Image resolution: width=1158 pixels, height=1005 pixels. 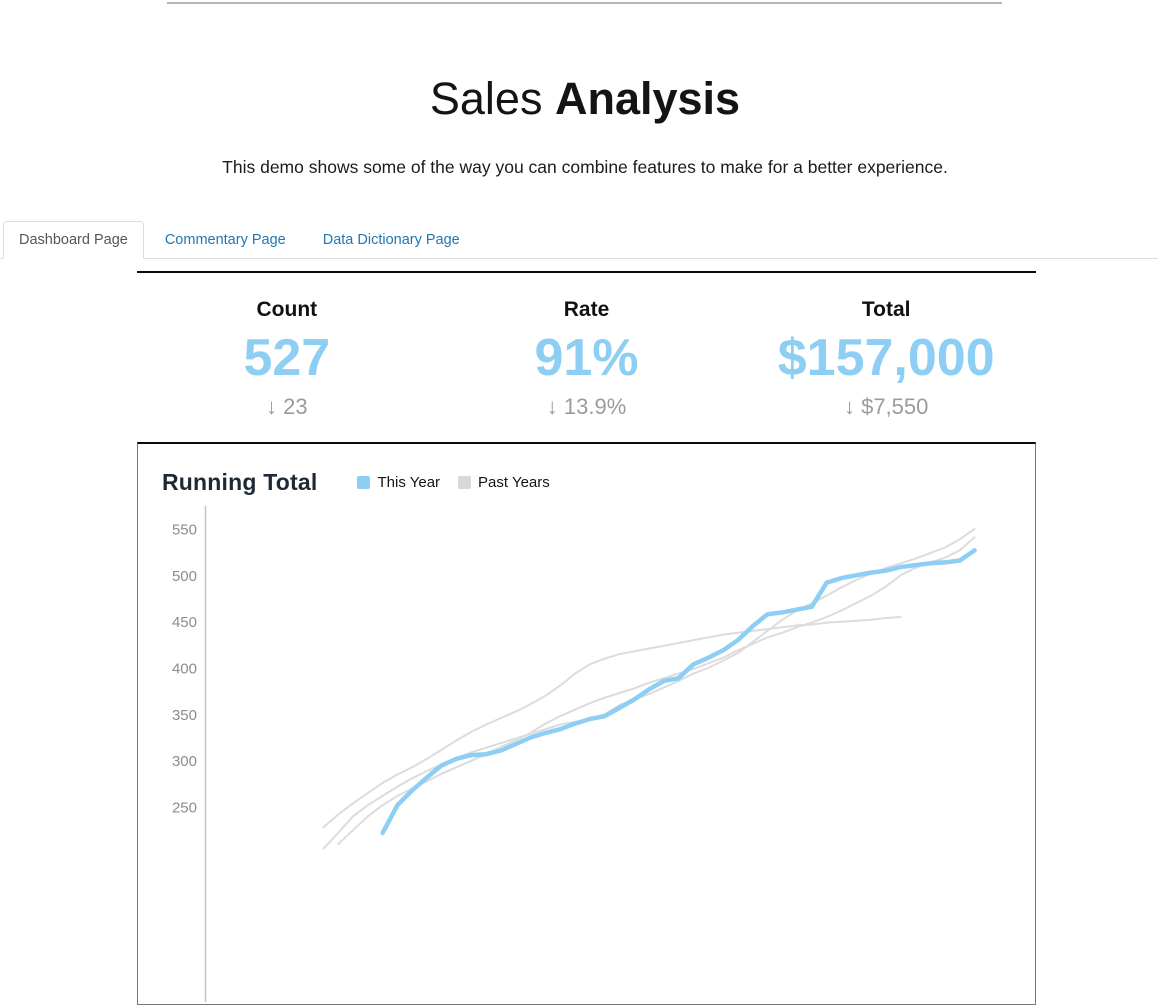 I want to click on kpi-count-delta: ↓ 23, so click(x=287, y=406).